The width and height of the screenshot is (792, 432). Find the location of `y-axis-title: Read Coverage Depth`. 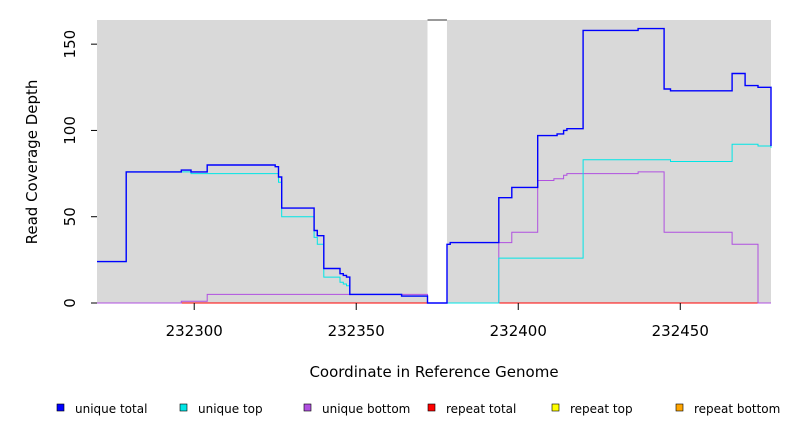

y-axis-title: Read Coverage Depth is located at coordinates (32, 162).